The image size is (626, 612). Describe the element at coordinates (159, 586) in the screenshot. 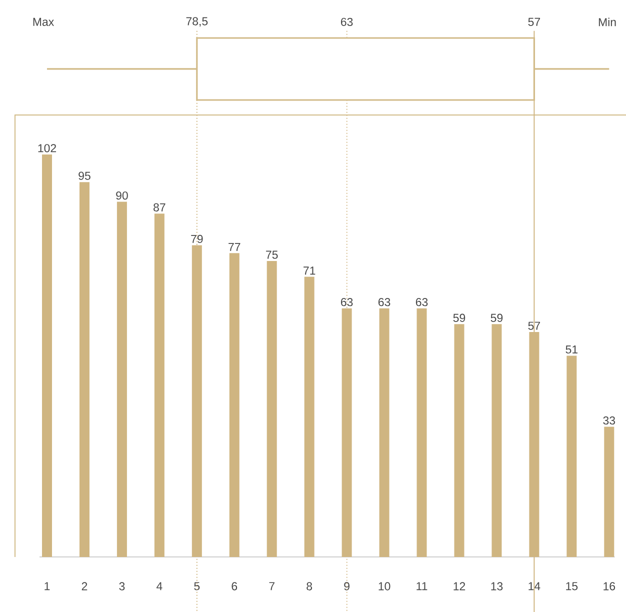

I see `x-tick-label: 4` at that location.